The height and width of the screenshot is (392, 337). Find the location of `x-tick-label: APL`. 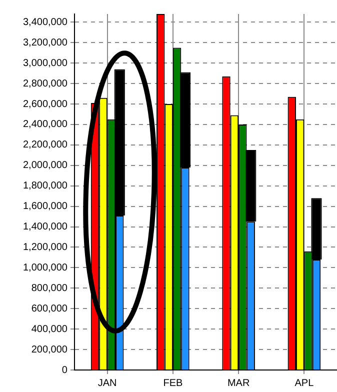

x-tick-label: APL is located at coordinates (304, 383).